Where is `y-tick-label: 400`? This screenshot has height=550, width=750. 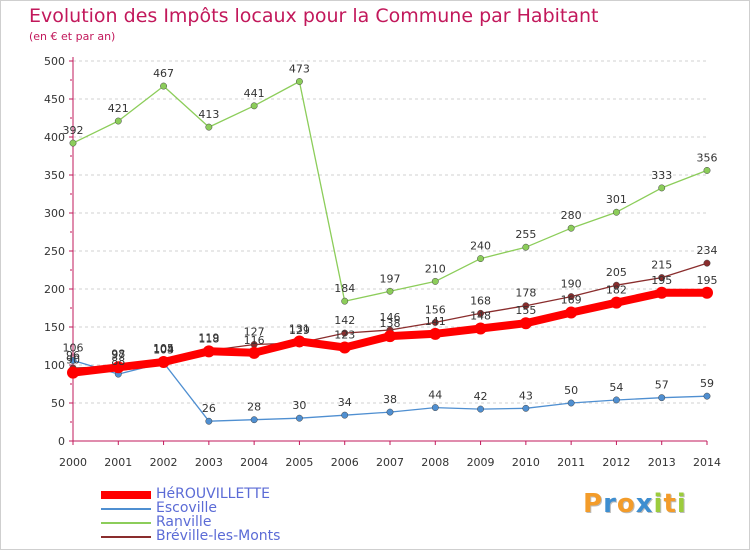
y-tick-label: 400 is located at coordinates (54, 137).